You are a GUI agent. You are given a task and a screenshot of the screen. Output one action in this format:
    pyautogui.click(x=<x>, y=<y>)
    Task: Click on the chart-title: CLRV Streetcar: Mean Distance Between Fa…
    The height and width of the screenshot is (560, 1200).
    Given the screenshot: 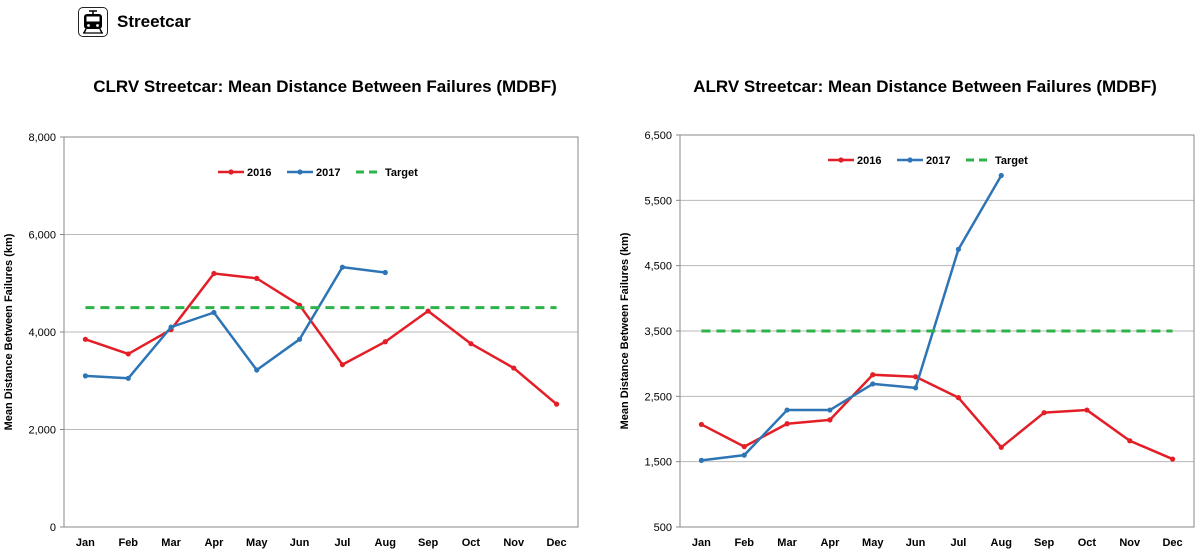 What is the action you would take?
    pyautogui.click(x=325, y=86)
    